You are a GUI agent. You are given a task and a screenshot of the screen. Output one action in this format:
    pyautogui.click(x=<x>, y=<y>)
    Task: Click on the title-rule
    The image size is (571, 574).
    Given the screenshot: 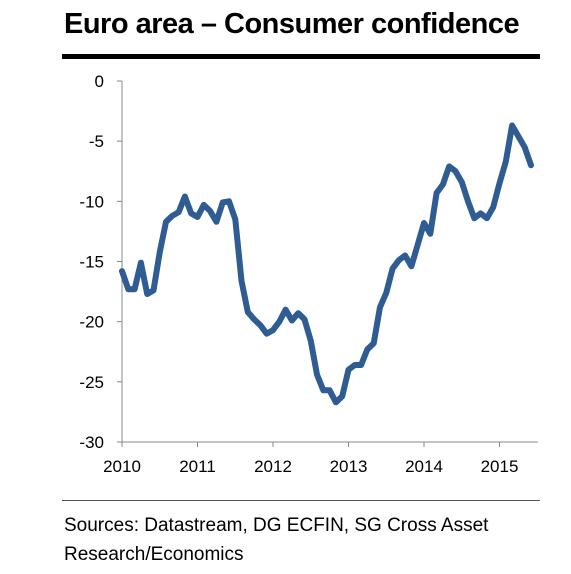 What is the action you would take?
    pyautogui.click(x=301, y=56)
    